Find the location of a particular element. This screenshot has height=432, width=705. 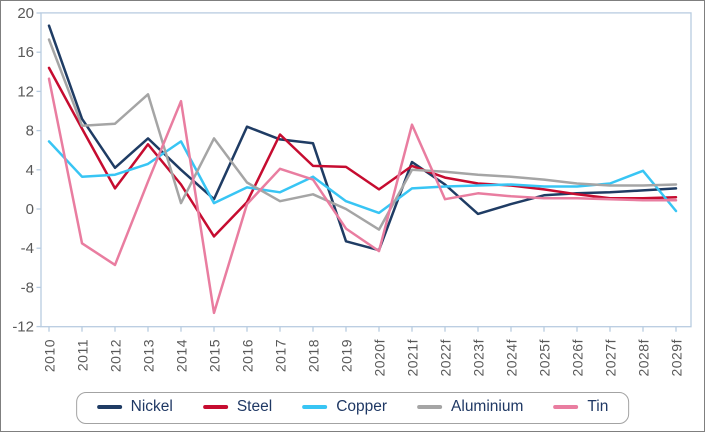

x-axis-tick-label: 2029f is located at coordinates (677, 358).